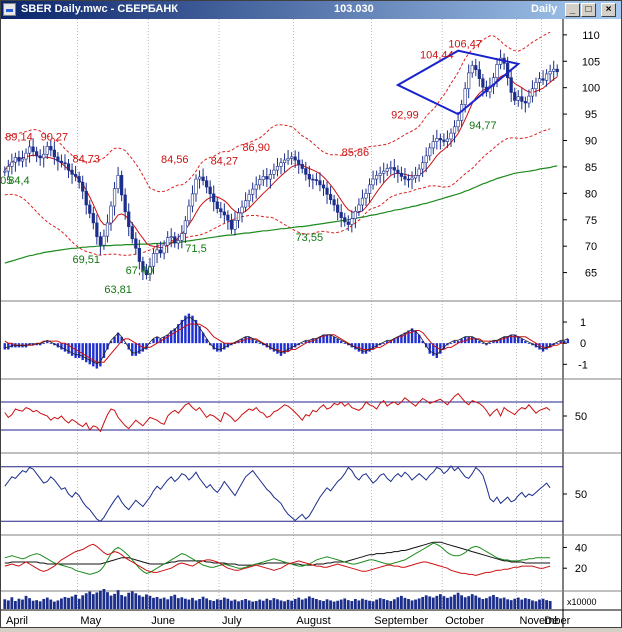  I want to click on macd-line, so click(286, 340).